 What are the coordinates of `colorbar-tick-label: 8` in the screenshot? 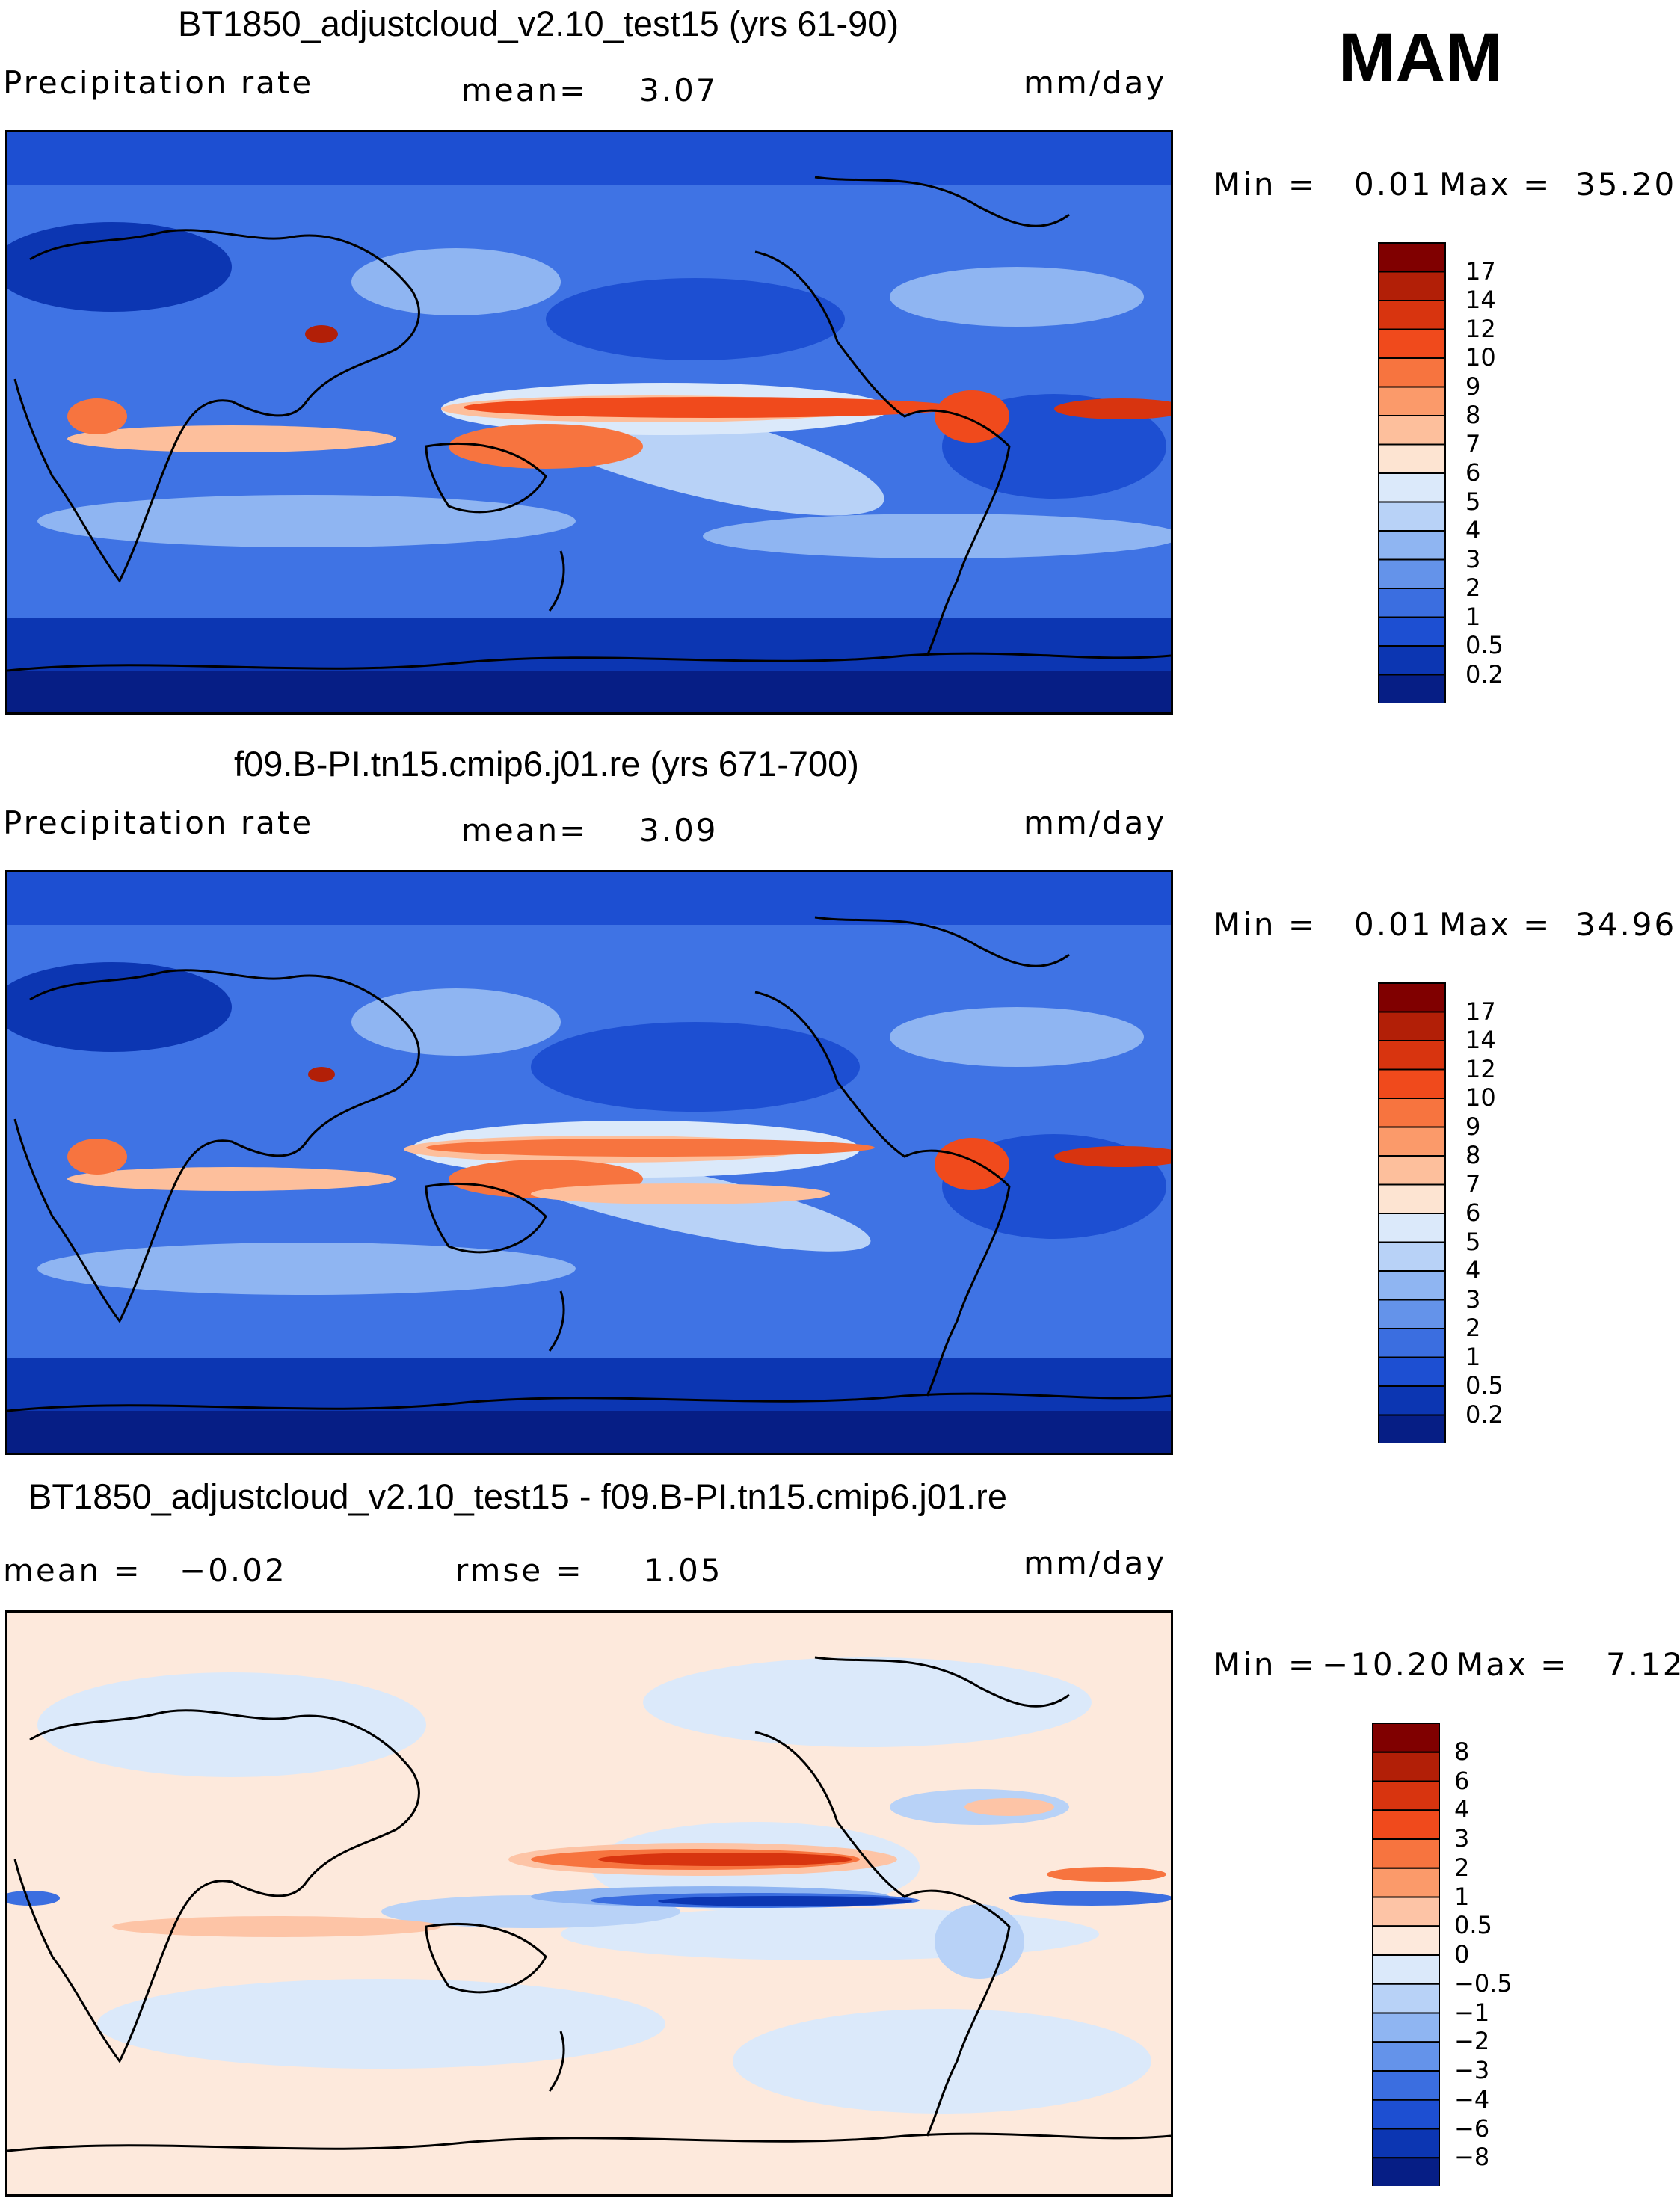 It's located at (1473, 415).